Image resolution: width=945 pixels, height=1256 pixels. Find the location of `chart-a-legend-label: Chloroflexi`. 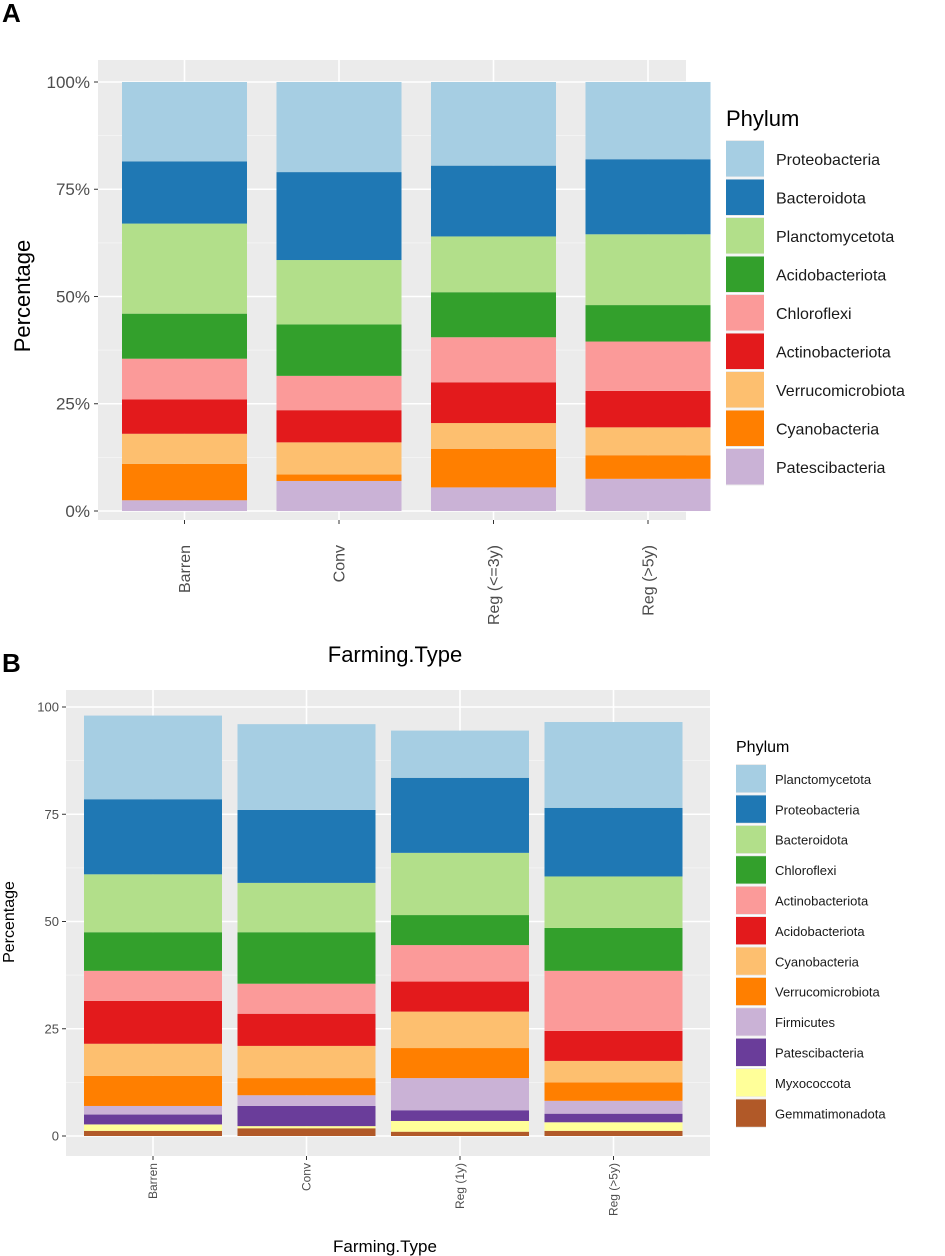

chart-a-legend-label: Chloroflexi is located at coordinates (814, 314).